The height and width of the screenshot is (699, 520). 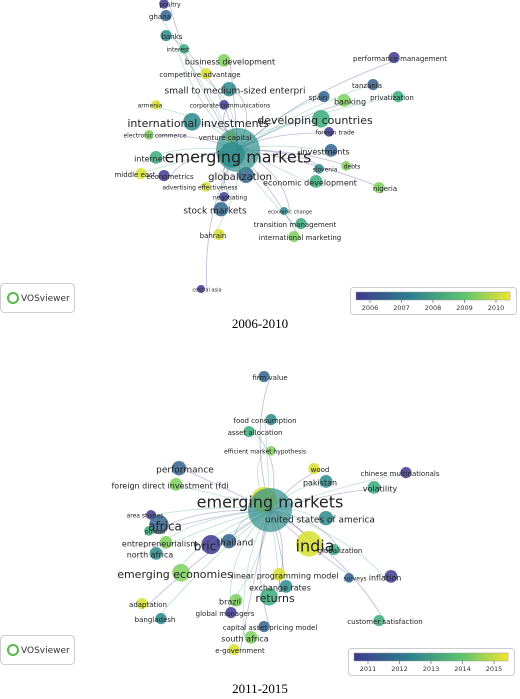 I want to click on node-label: performance, so click(x=185, y=471).